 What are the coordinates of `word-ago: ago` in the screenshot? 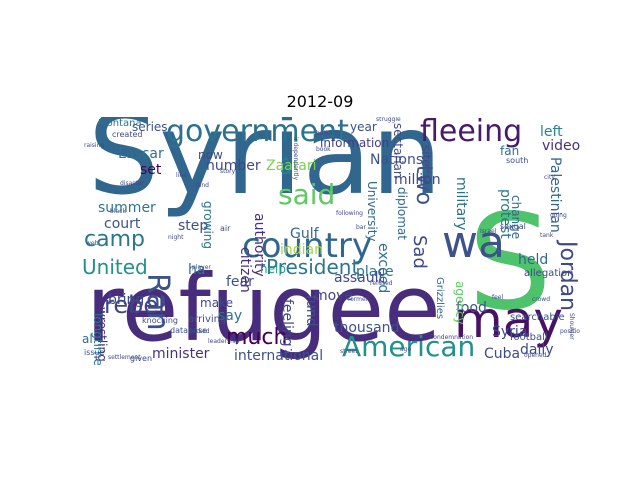 It's located at (406, 349).